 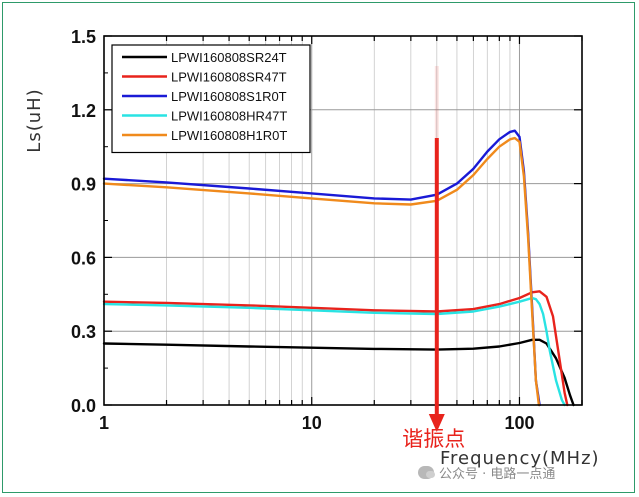 I want to click on wechat-icon, so click(x=426, y=472).